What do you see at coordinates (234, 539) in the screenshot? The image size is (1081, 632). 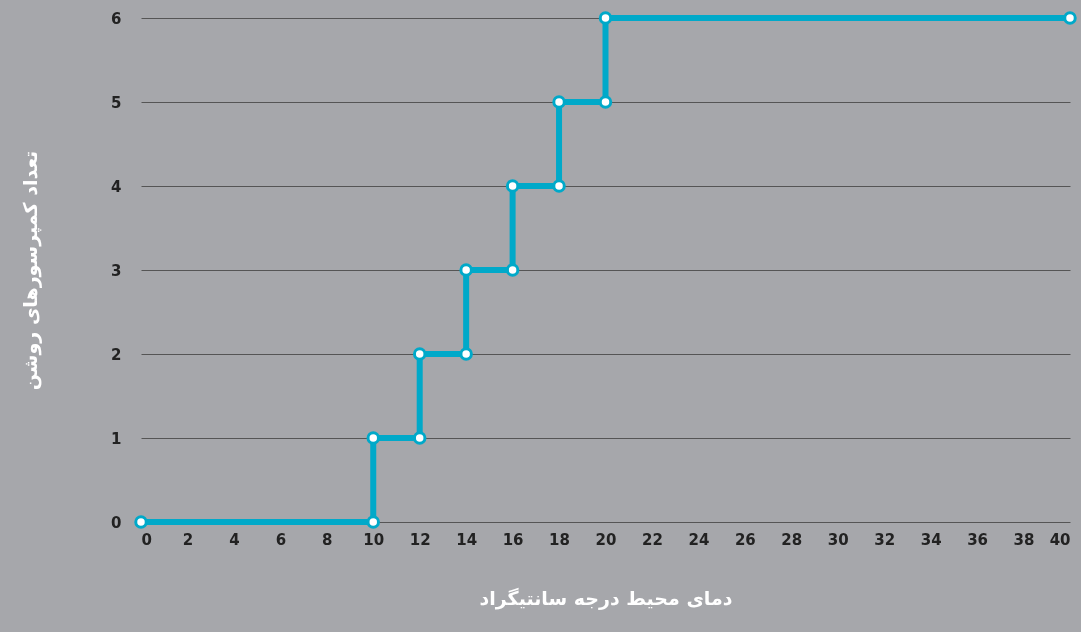 I see `x-tick-label: 4` at bounding box center [234, 539].